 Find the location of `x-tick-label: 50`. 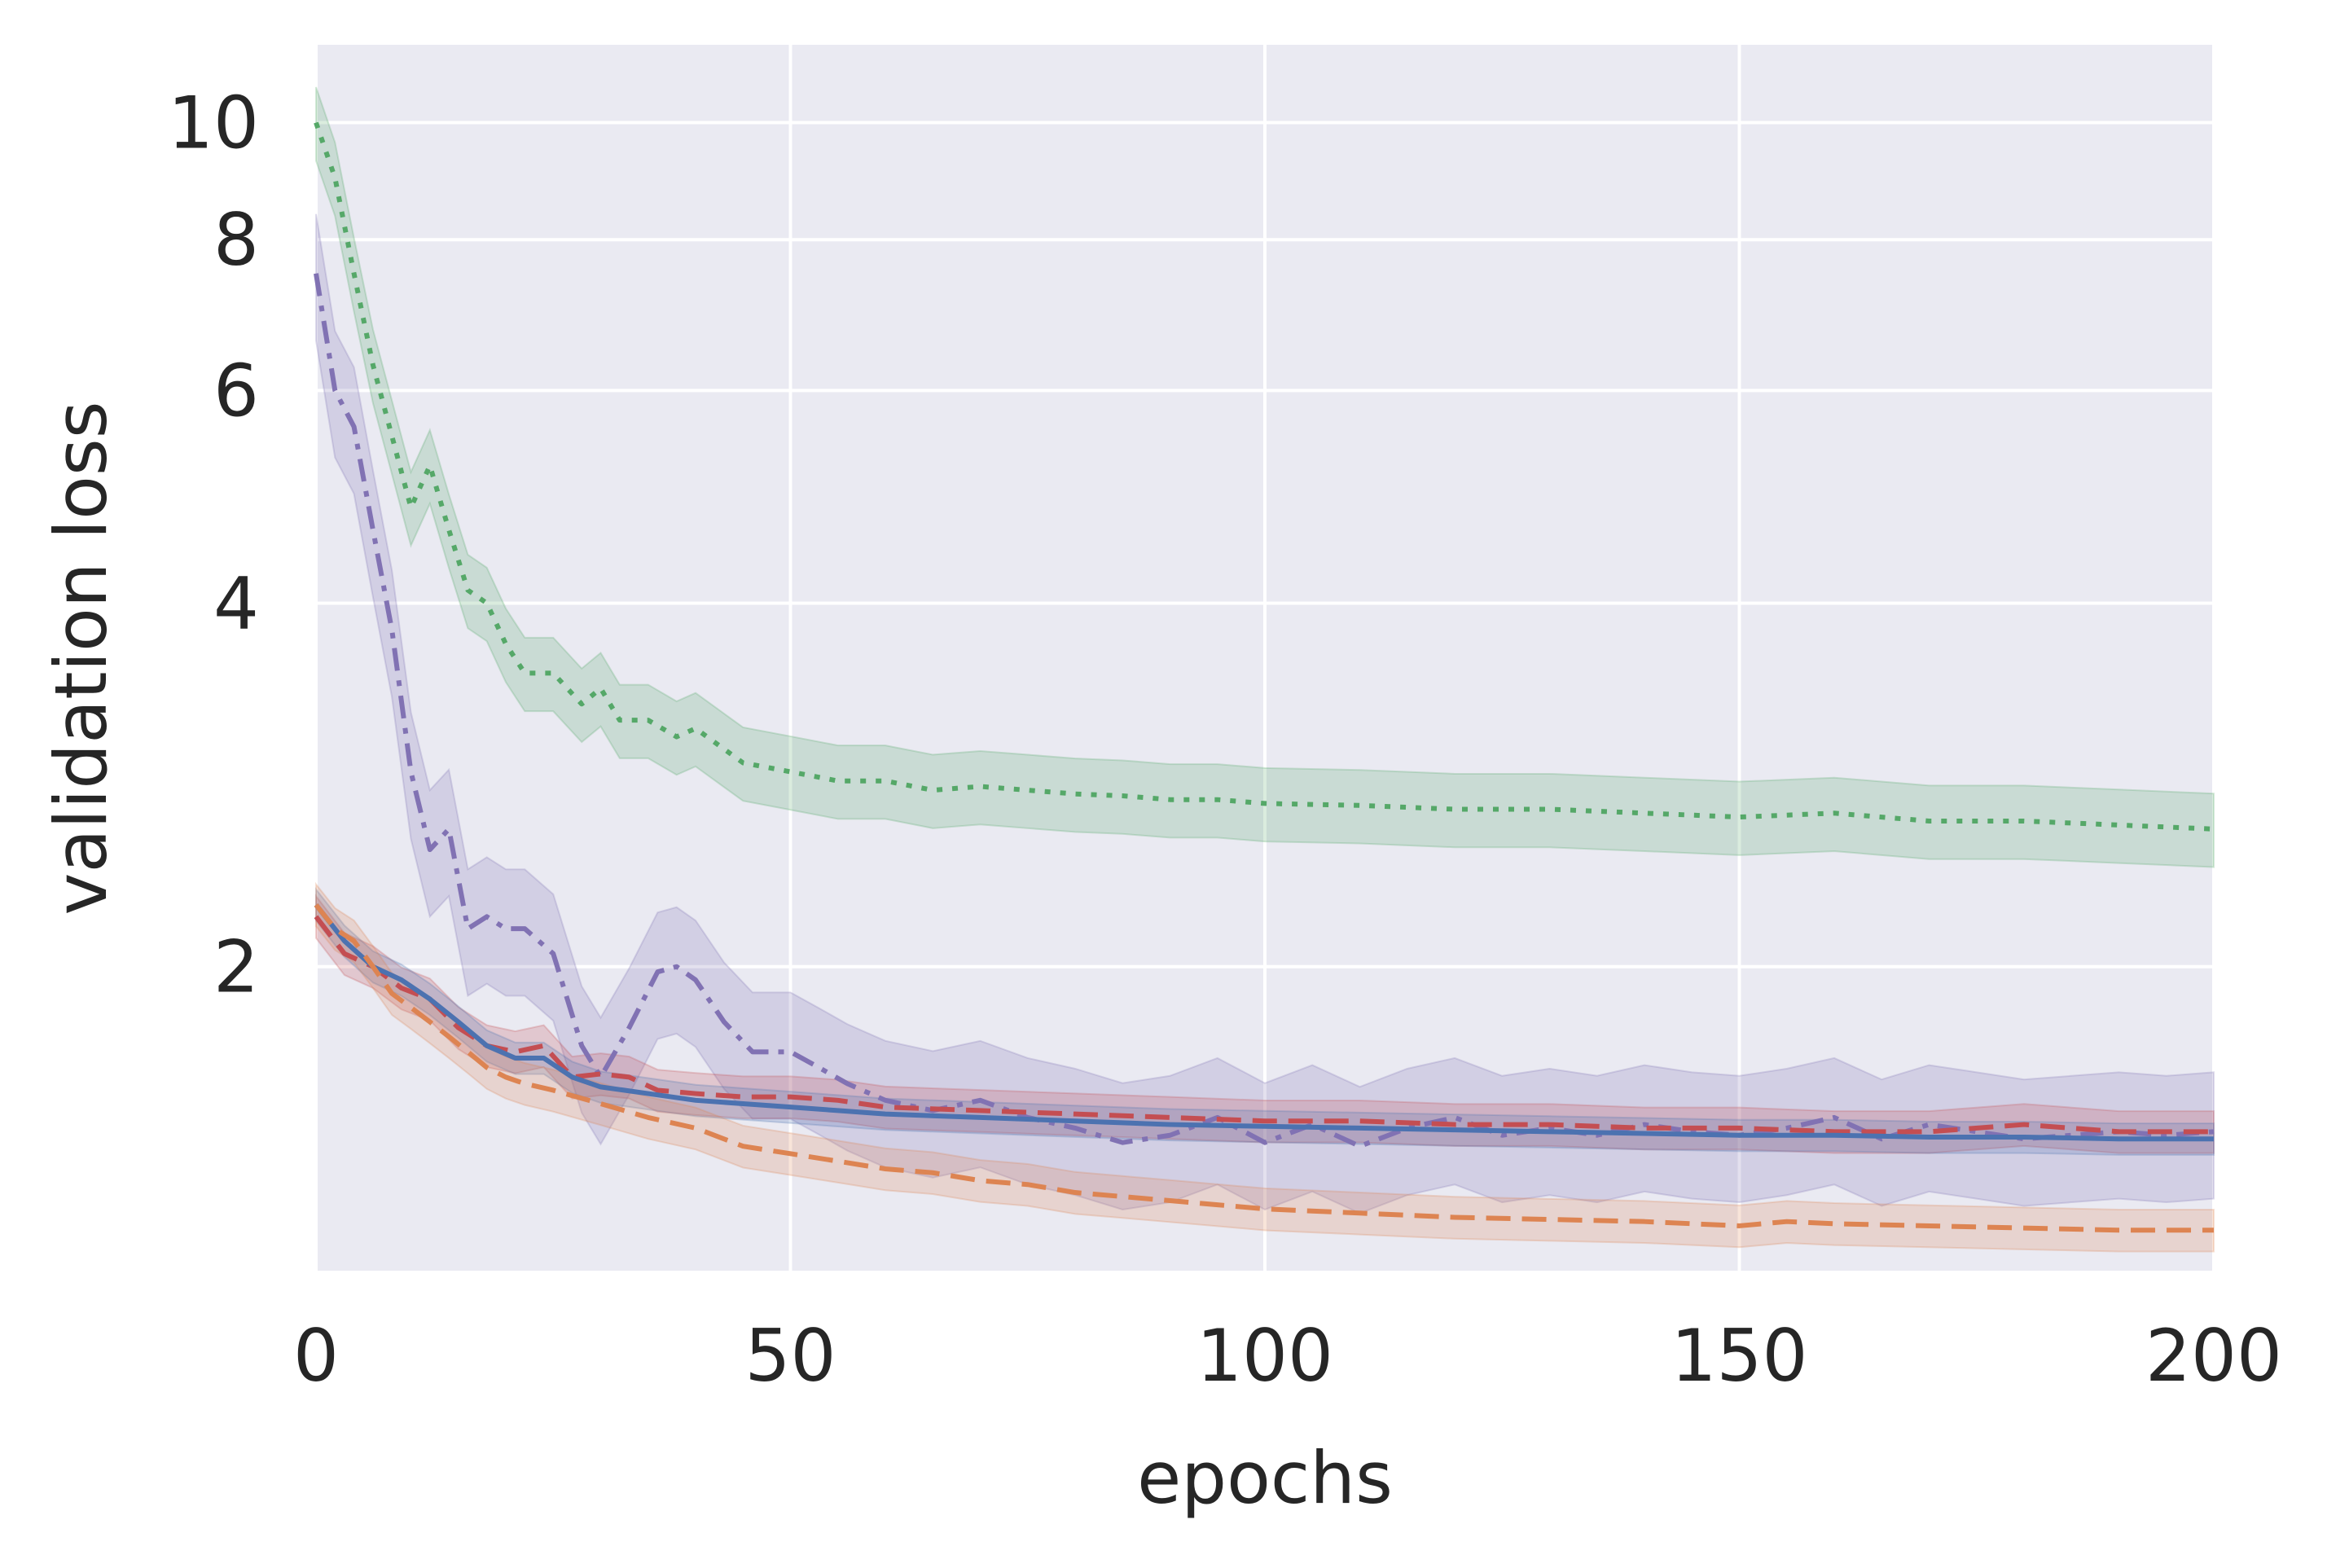

x-tick-label: 50 is located at coordinates (790, 1356).